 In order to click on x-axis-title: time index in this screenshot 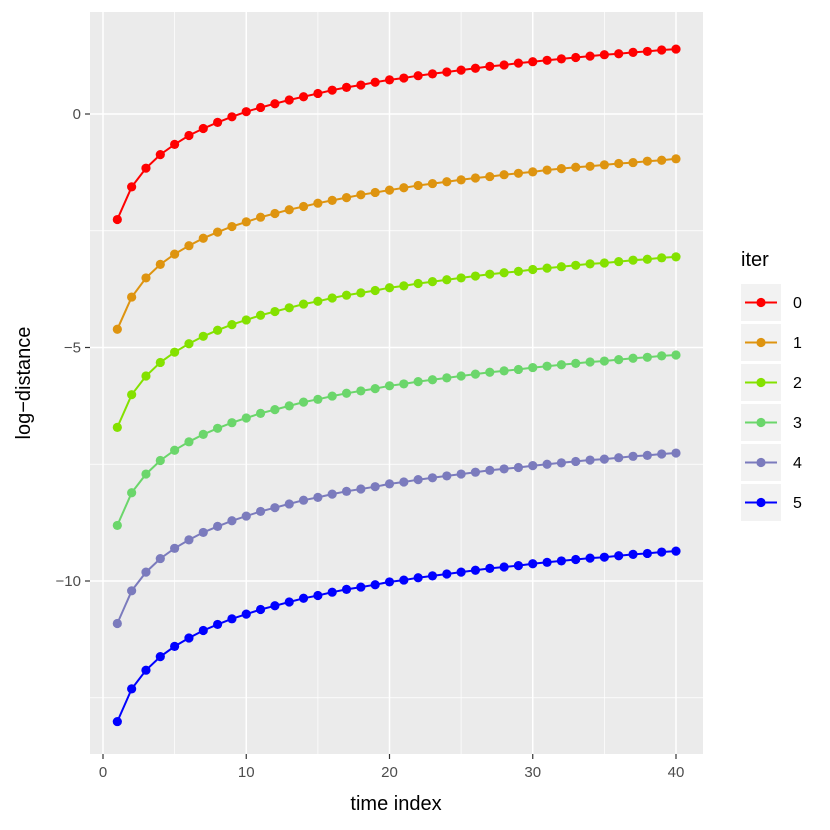, I will do `click(395, 804)`.